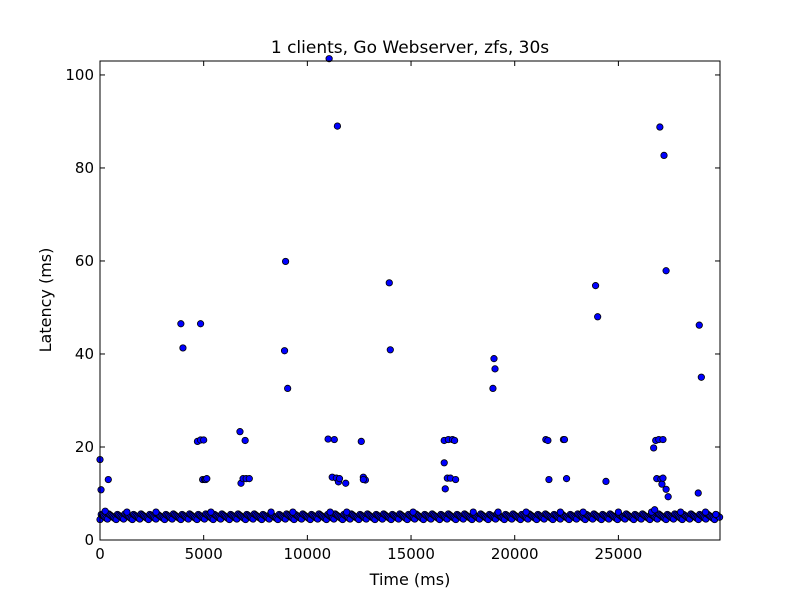  I want to click on chart-title: 1 clients, Go Webserver, zfs, 30s, so click(410, 48).